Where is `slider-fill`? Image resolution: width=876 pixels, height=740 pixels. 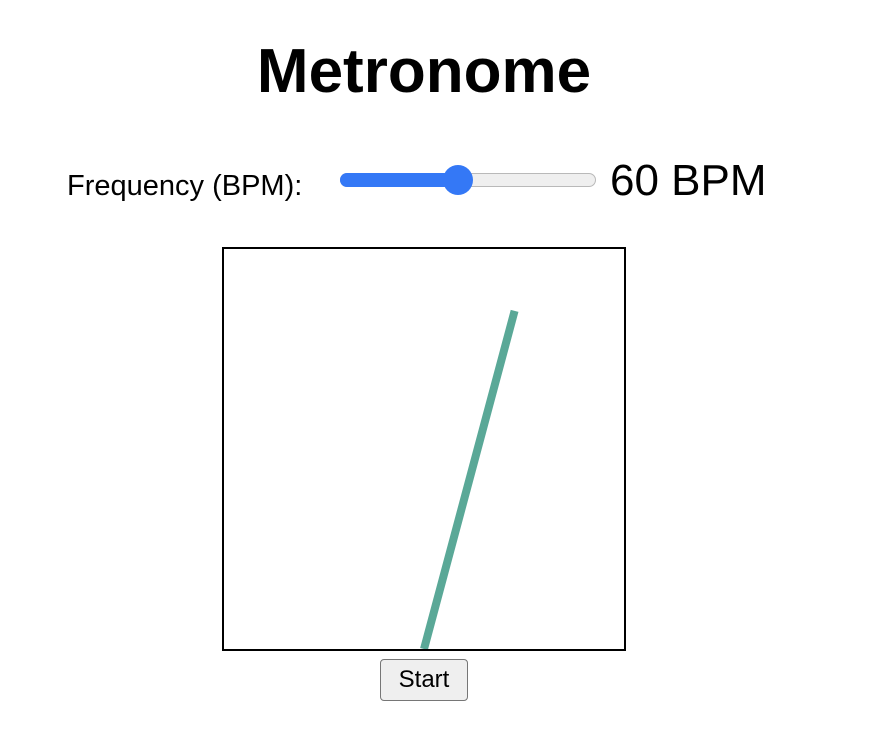 slider-fill is located at coordinates (399, 180).